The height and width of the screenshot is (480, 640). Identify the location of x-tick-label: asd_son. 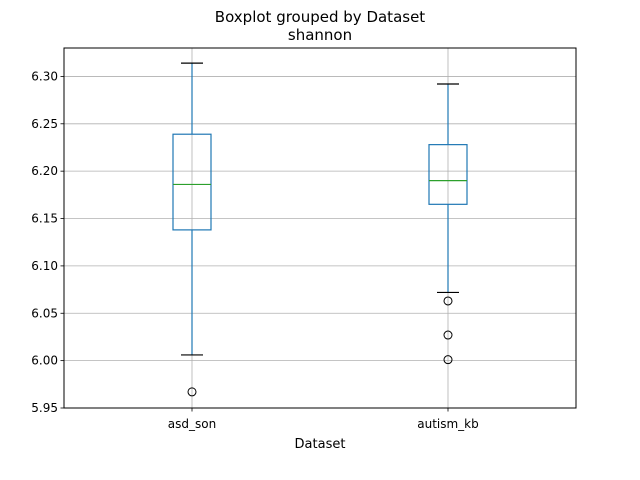
(192, 424).